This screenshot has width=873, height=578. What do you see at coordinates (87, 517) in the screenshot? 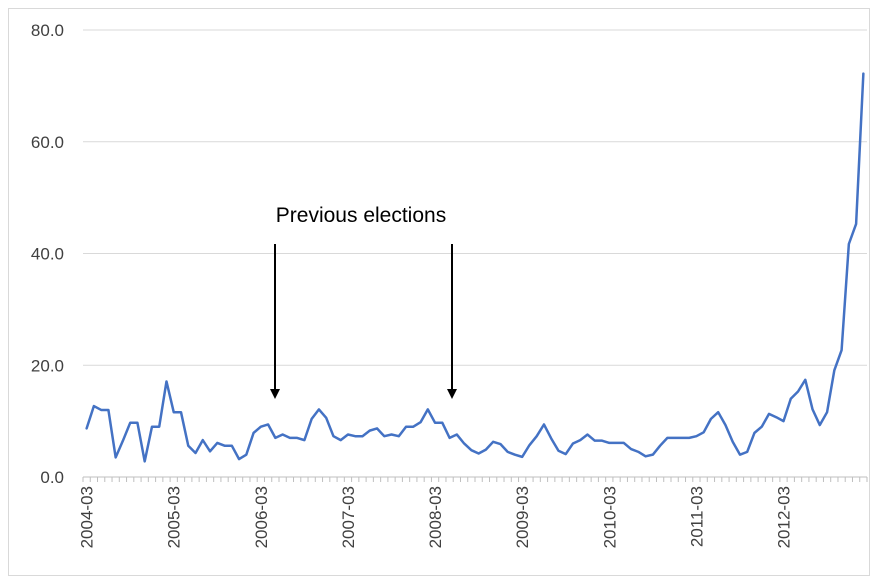
I see `x-tick-label: 2004-03` at bounding box center [87, 517].